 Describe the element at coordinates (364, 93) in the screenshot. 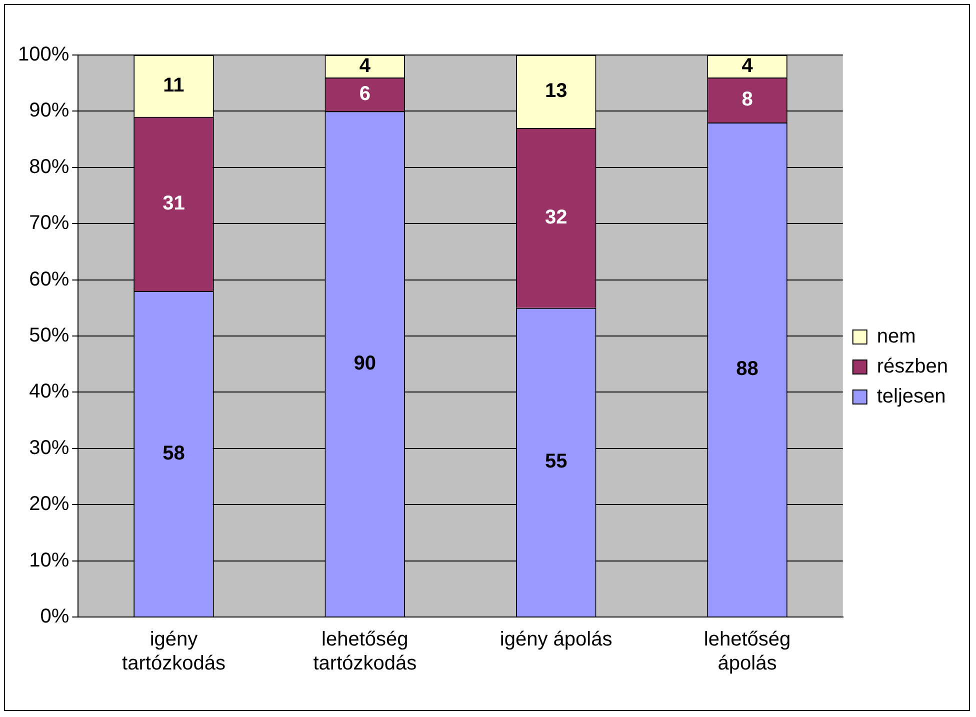

I see `data-label: 6` at that location.